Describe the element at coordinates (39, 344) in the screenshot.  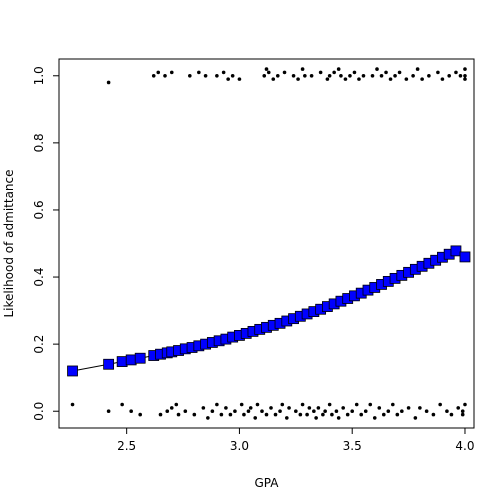
I see `y-tick-label: 0.2` at that location.